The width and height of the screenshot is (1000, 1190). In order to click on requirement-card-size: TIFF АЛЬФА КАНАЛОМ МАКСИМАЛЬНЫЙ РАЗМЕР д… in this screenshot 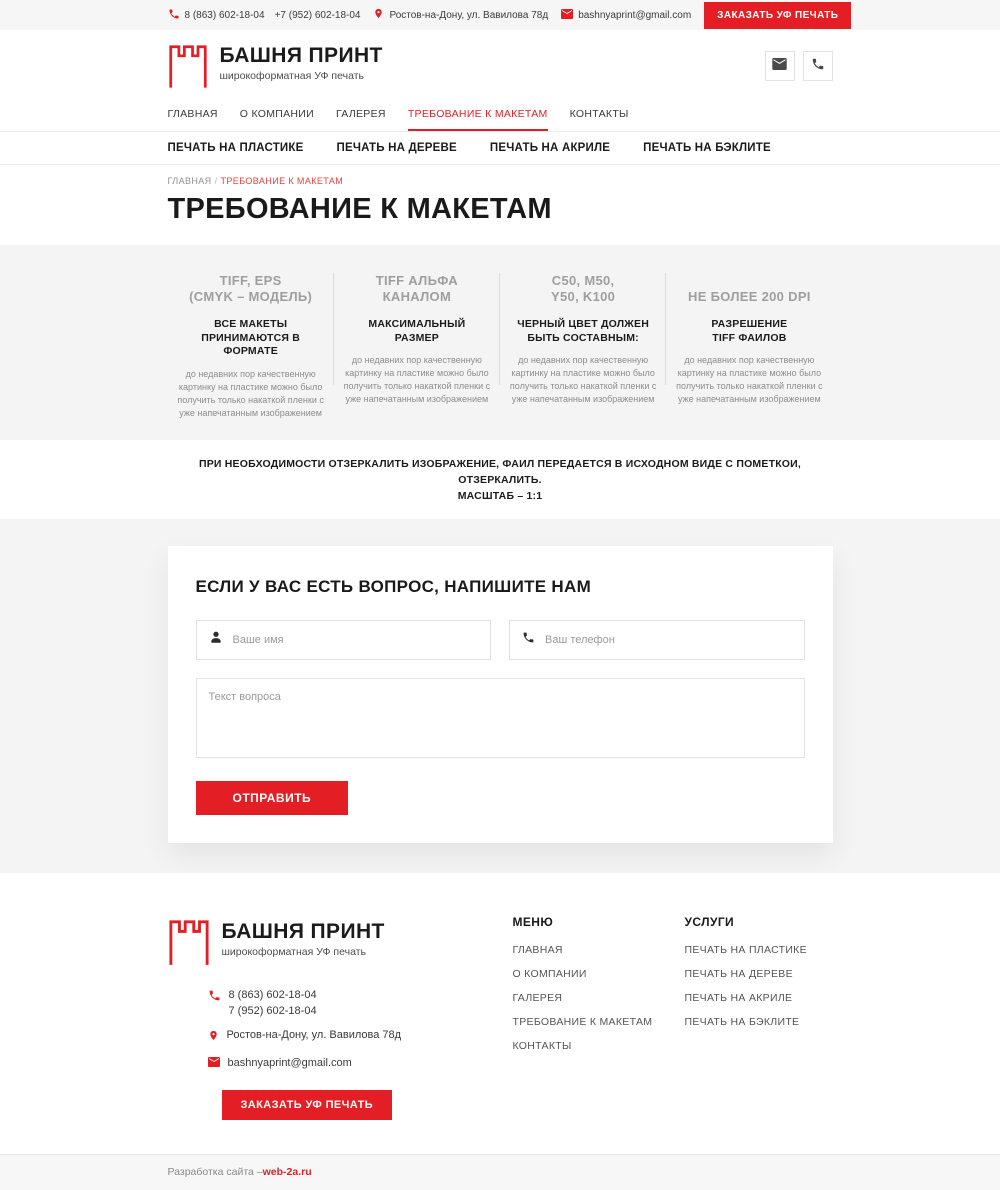, I will do `click(417, 345)`.